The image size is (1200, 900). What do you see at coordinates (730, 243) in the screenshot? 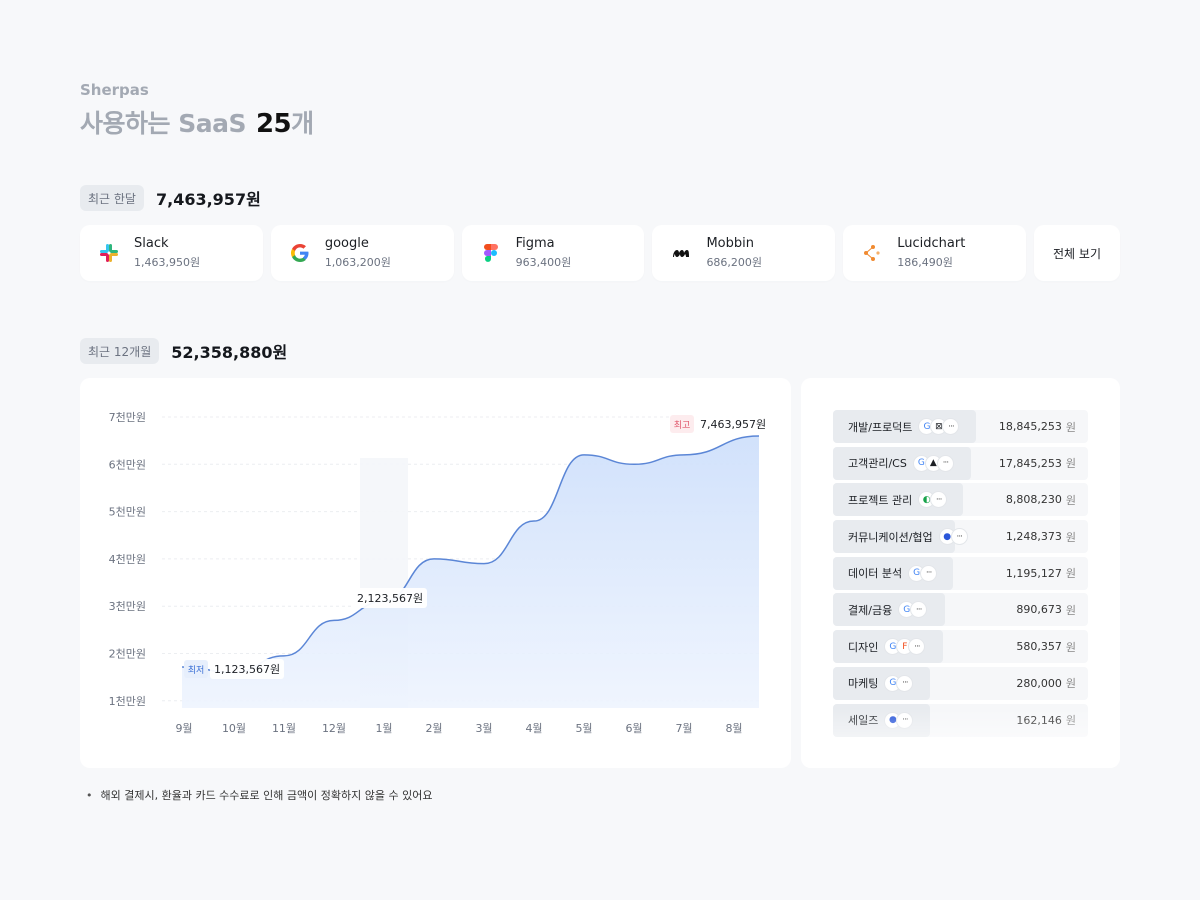
I see `saas-name: Mobbin` at bounding box center [730, 243].